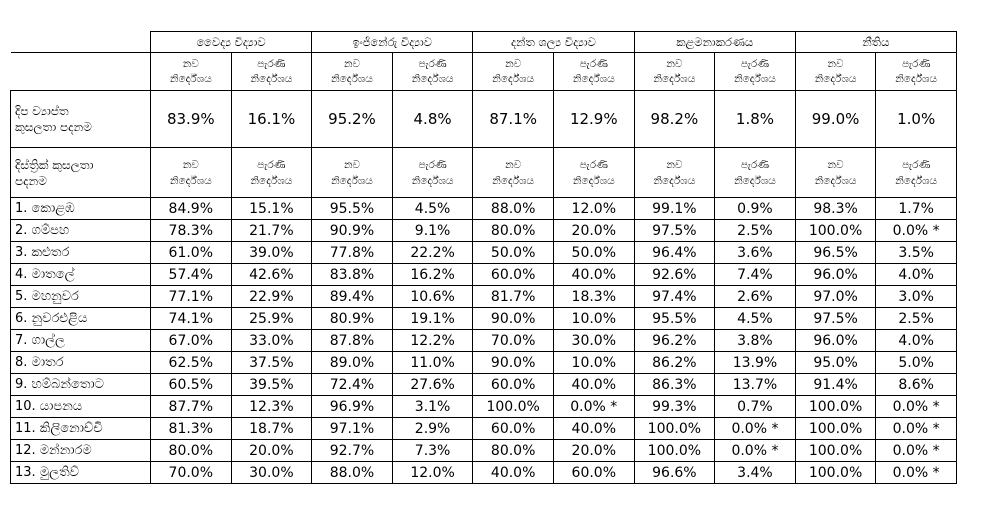 This screenshot has width=1000, height=513. What do you see at coordinates (271, 208) in the screenshot?
I see `table-cell: 15.1%` at bounding box center [271, 208].